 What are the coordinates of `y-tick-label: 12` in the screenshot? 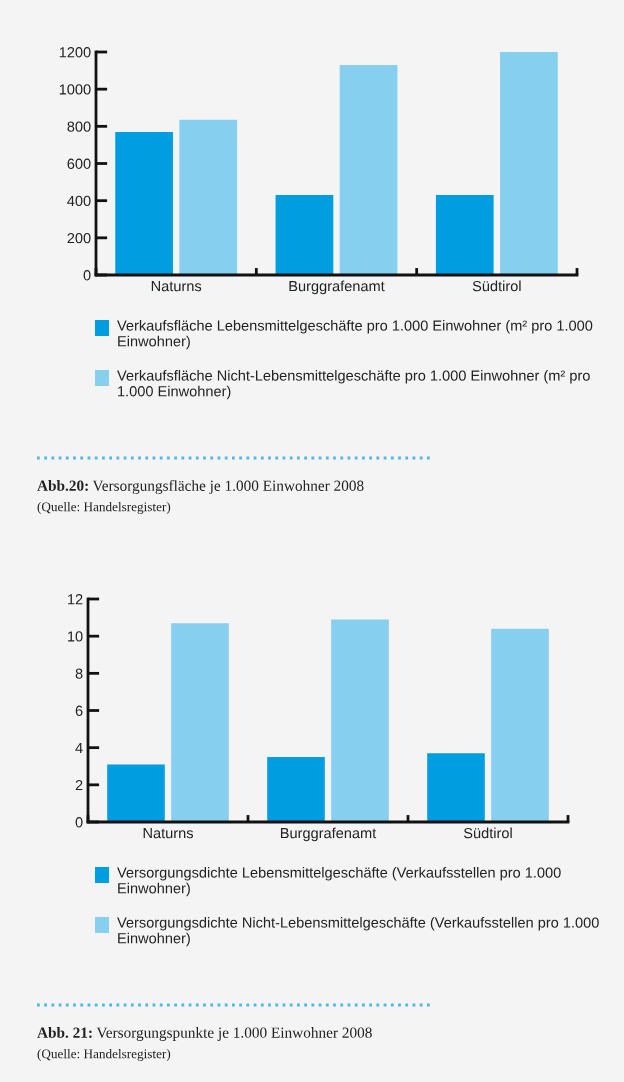 It's located at (75, 599).